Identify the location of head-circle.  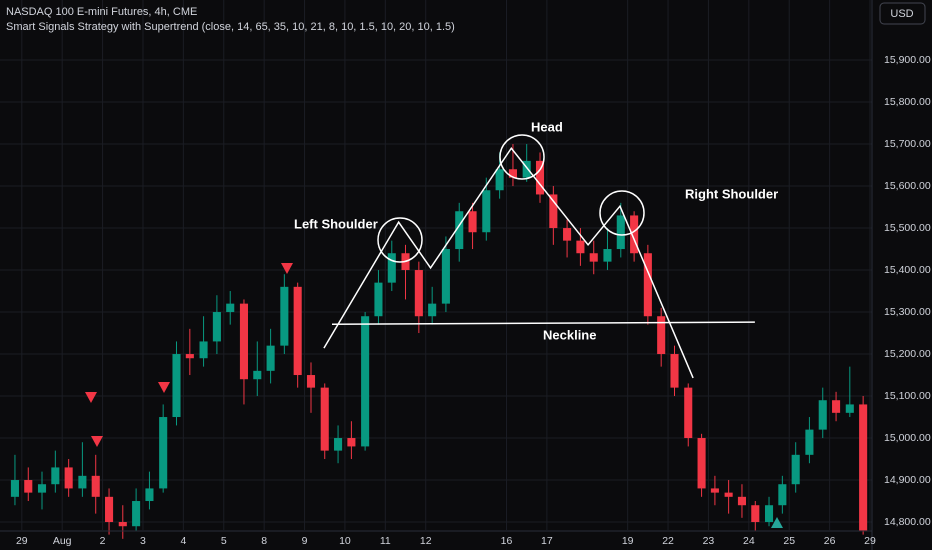
(522, 157).